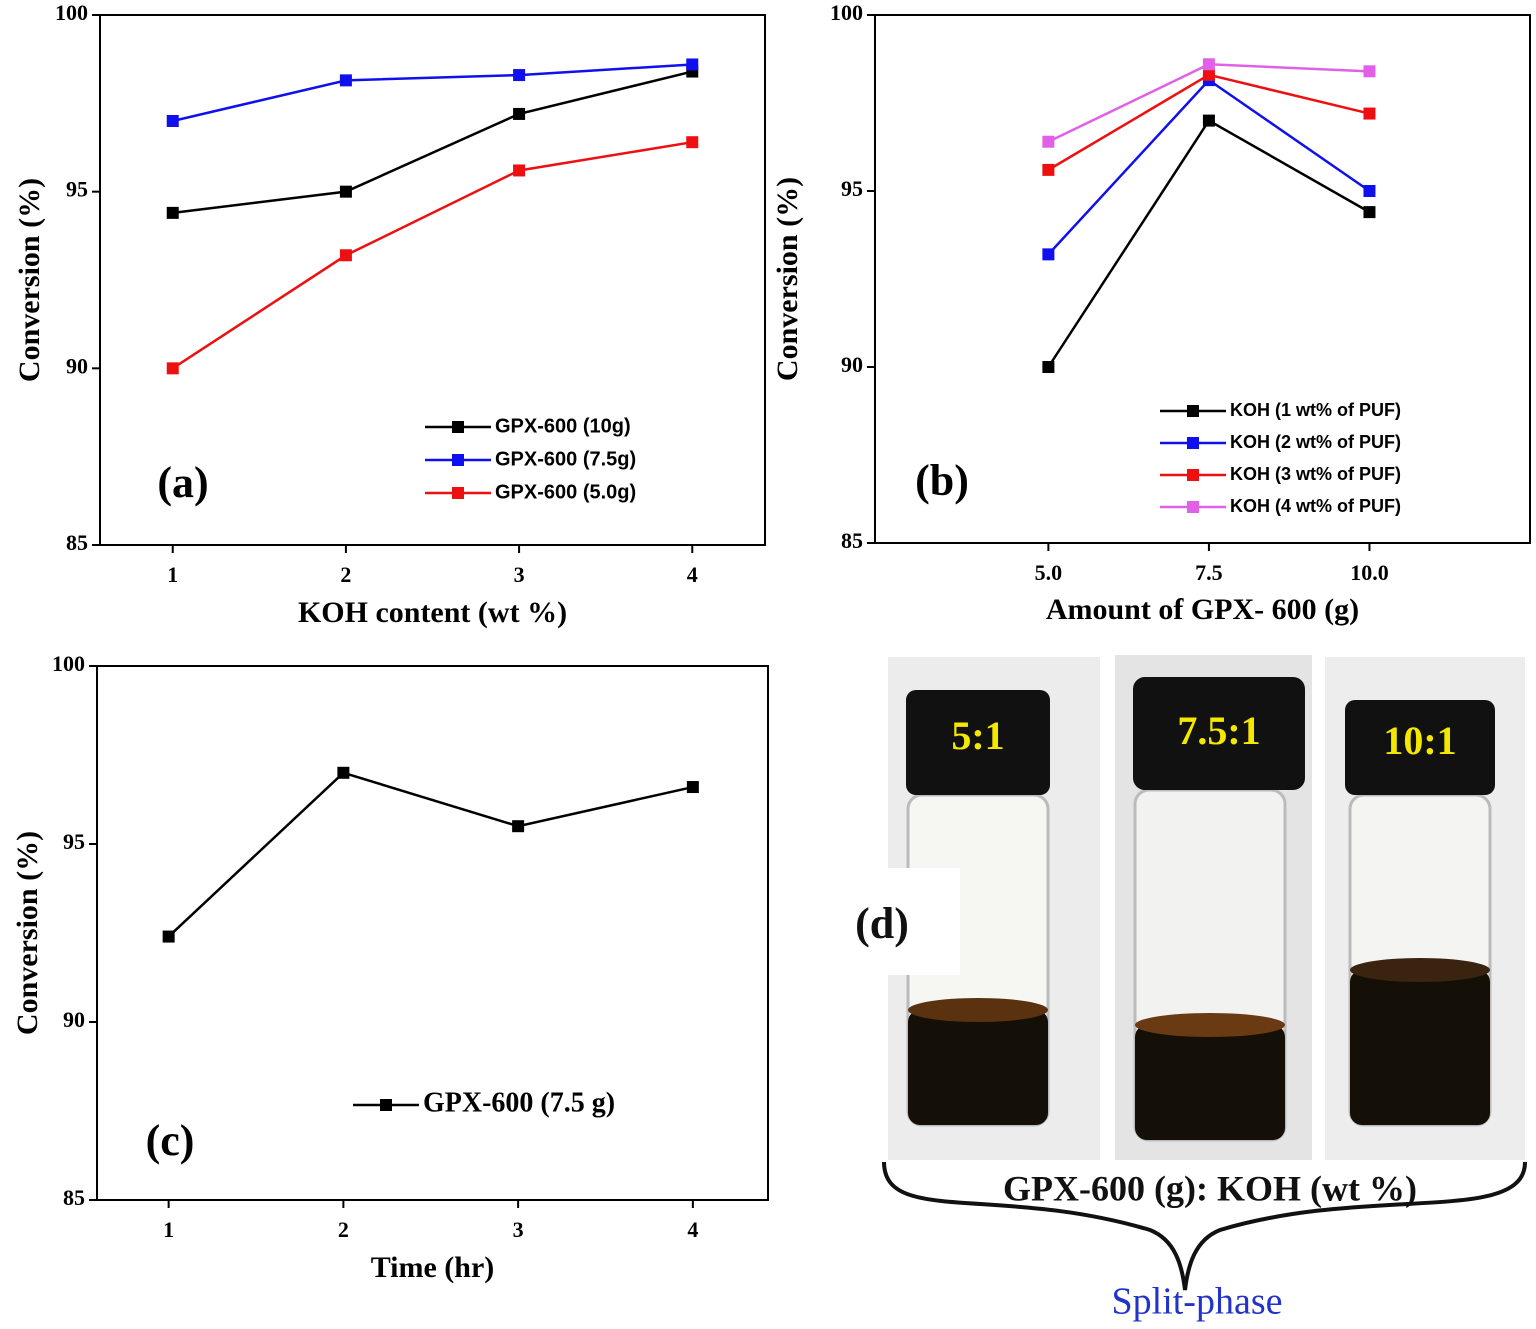 Image resolution: width=1536 pixels, height=1329 pixels. Describe the element at coordinates (432, 612) in the screenshot. I see `x-axis-label: KOH content (wt %)` at that location.